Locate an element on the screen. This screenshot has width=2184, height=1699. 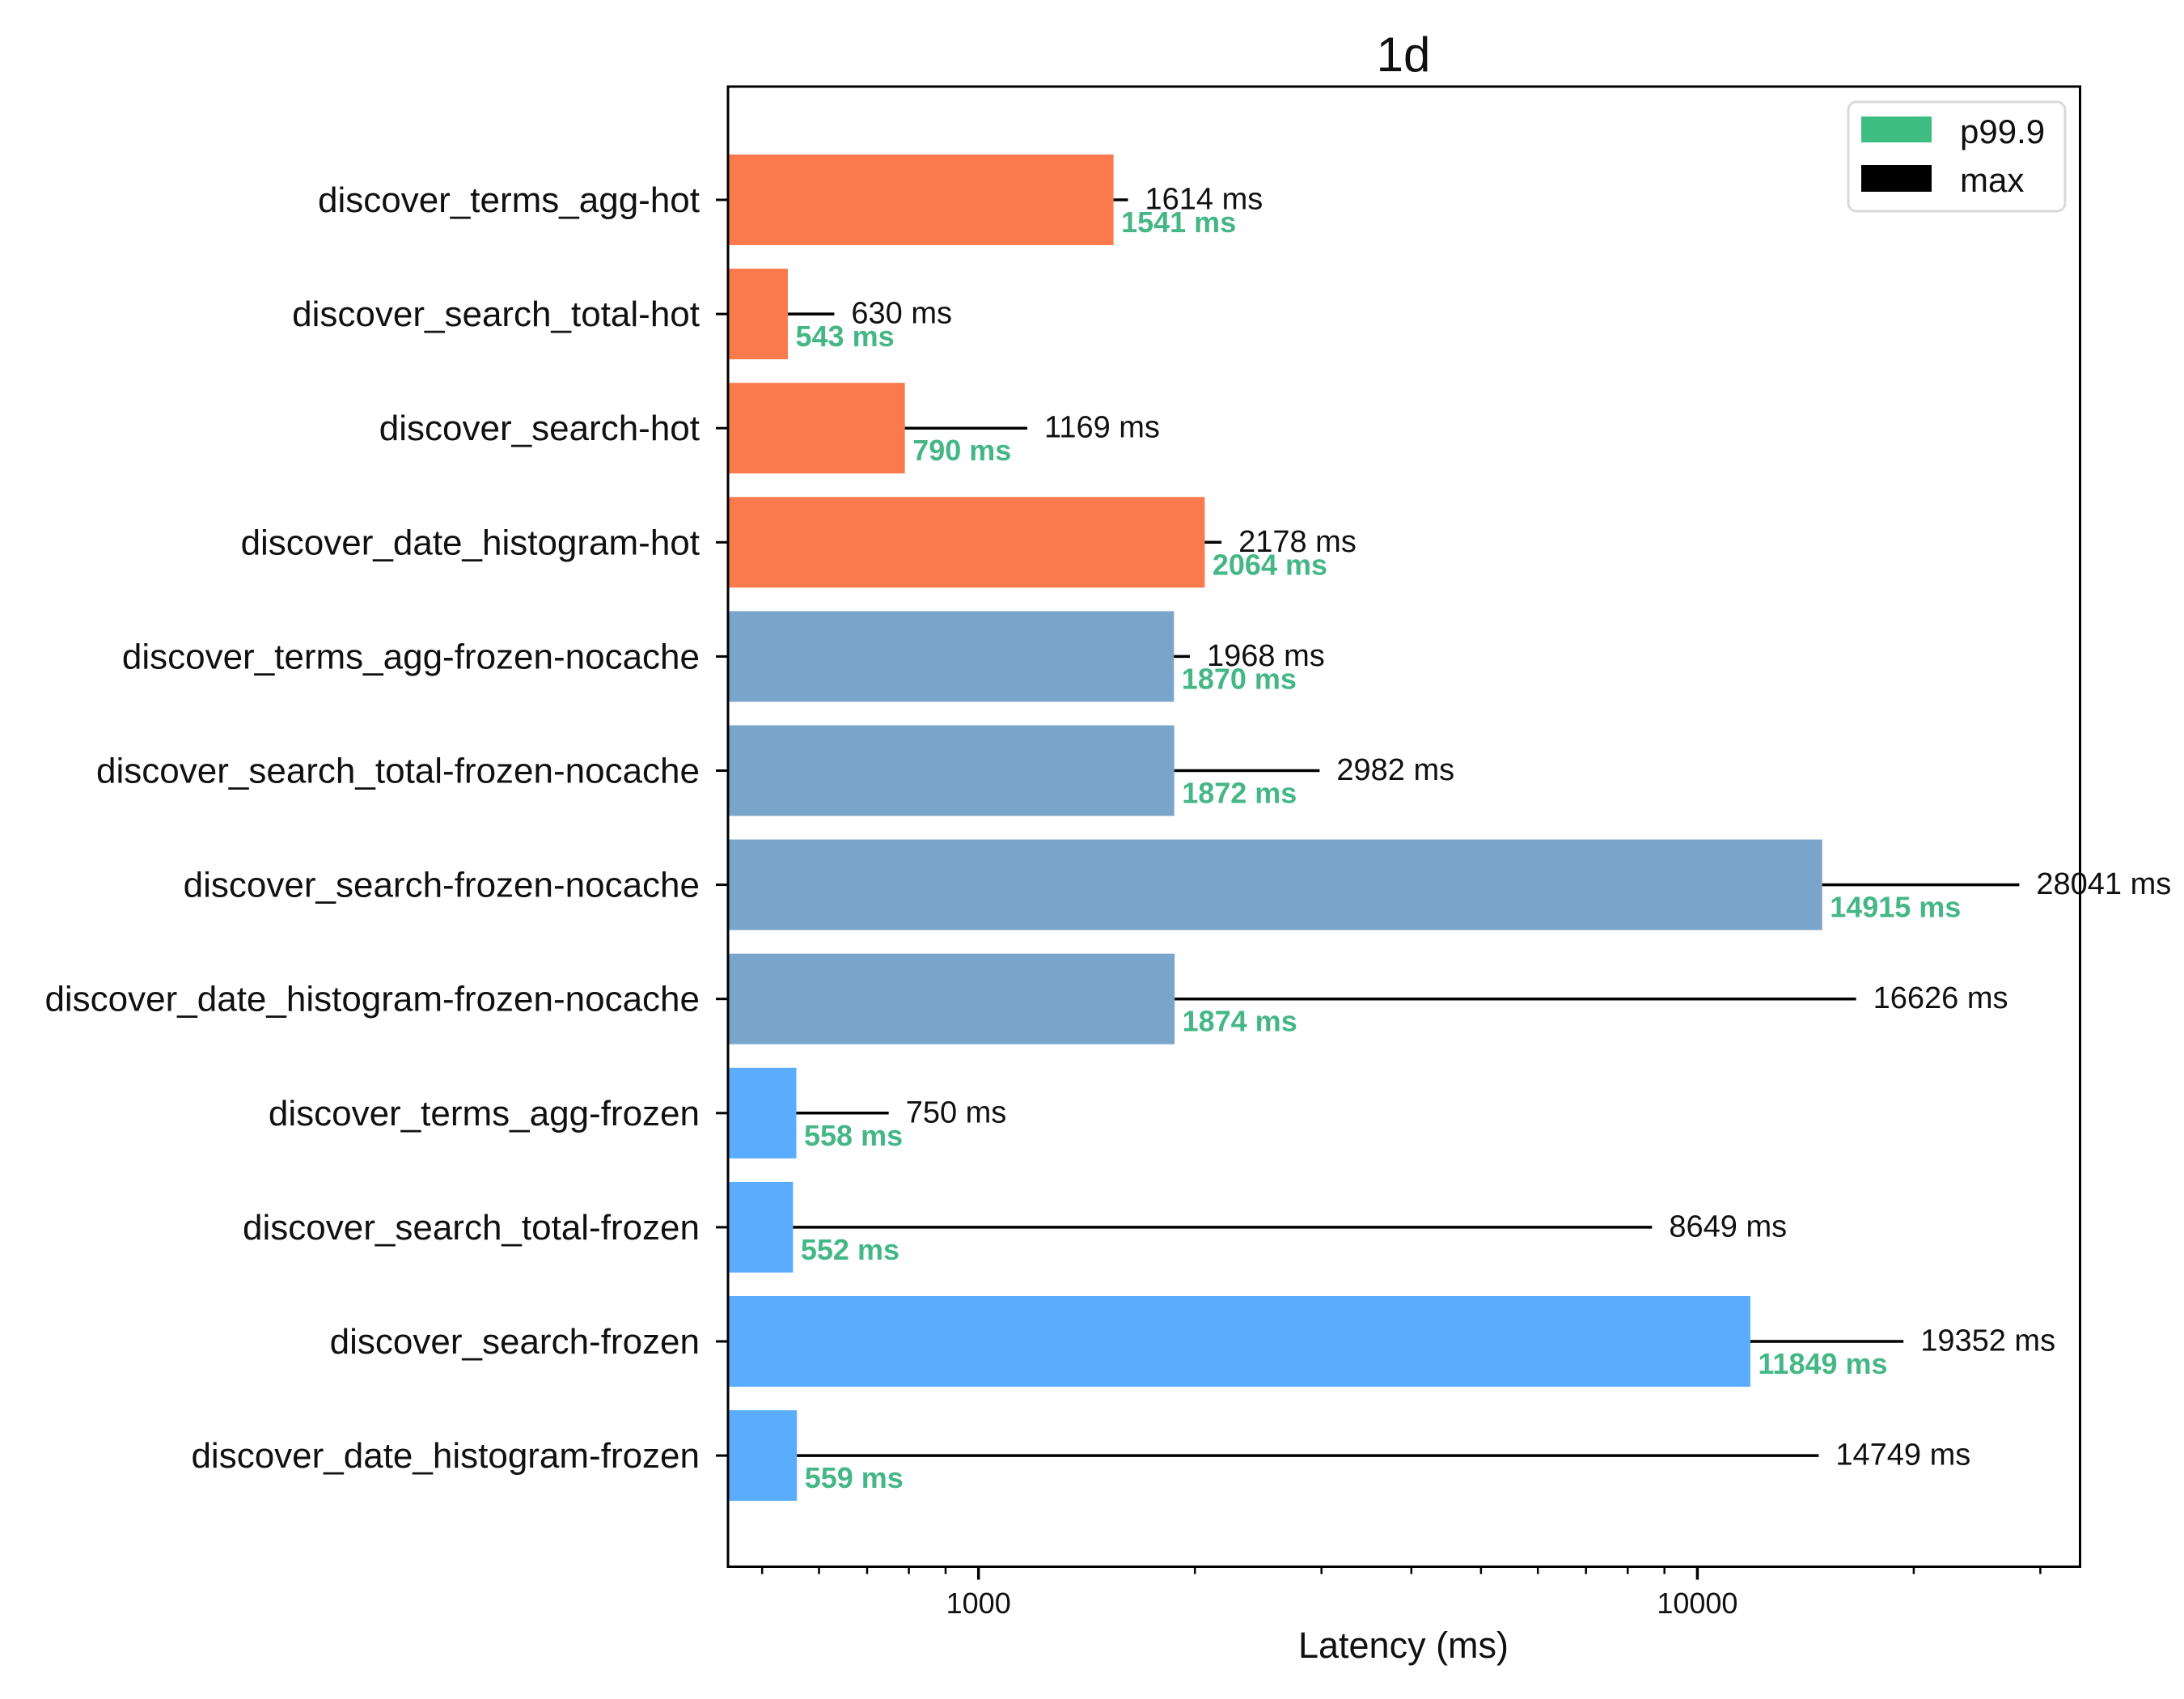
svg-text: 28041 ms is located at coordinates (2103, 884).